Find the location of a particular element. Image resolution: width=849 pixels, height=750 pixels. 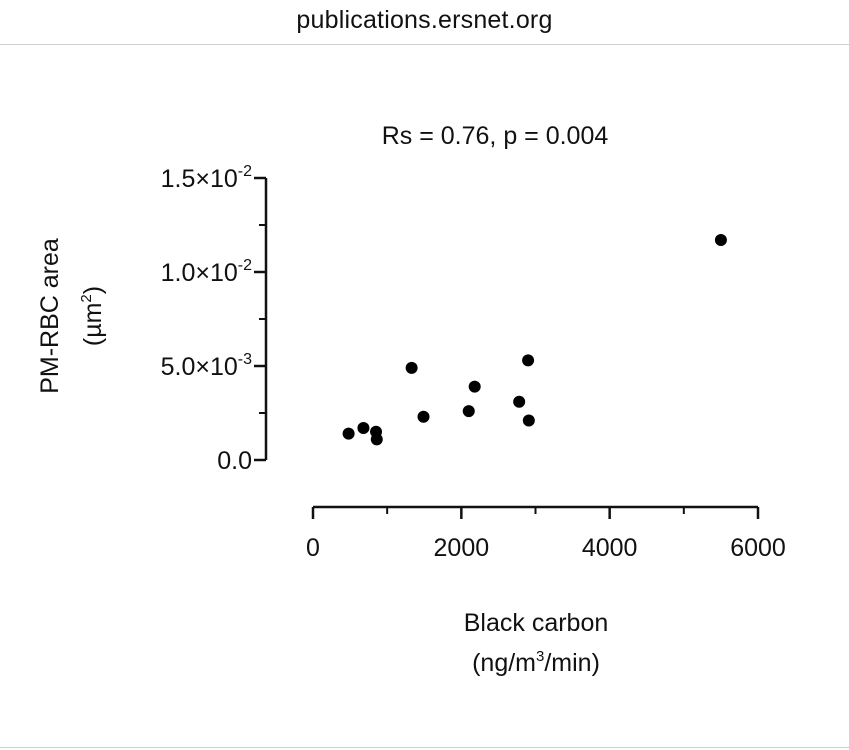

x-tick-label: 4000 is located at coordinates (610, 548).